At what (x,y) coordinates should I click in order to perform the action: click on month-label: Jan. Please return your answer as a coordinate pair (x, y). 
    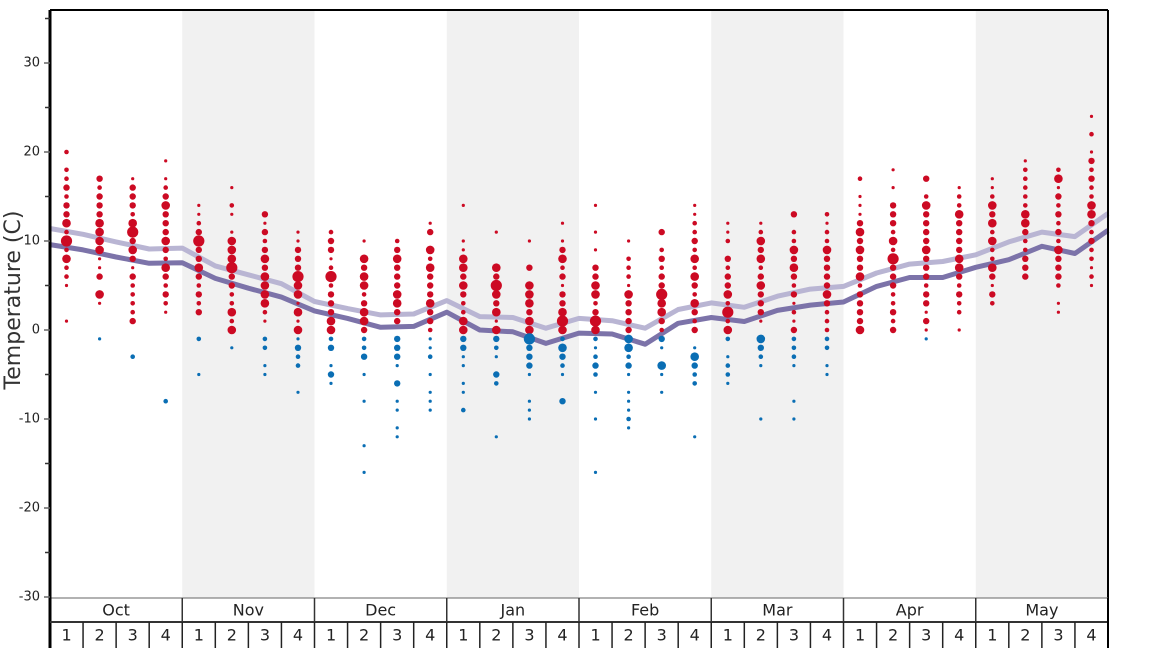
    Looking at the image, I should click on (513, 610).